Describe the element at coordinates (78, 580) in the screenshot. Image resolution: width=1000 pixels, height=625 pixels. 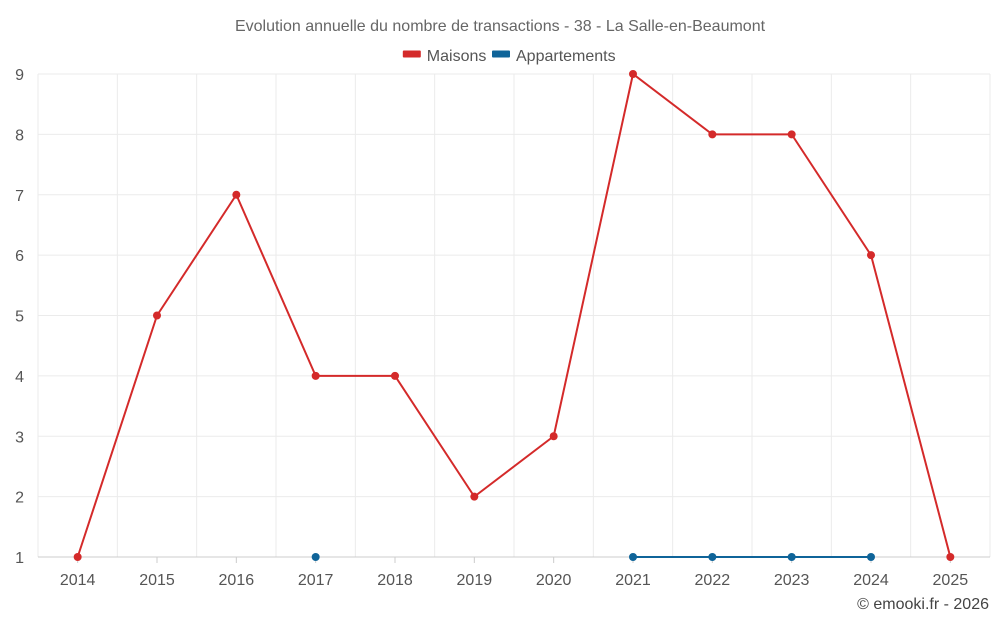
I see `x-tick-label: 2014` at that location.